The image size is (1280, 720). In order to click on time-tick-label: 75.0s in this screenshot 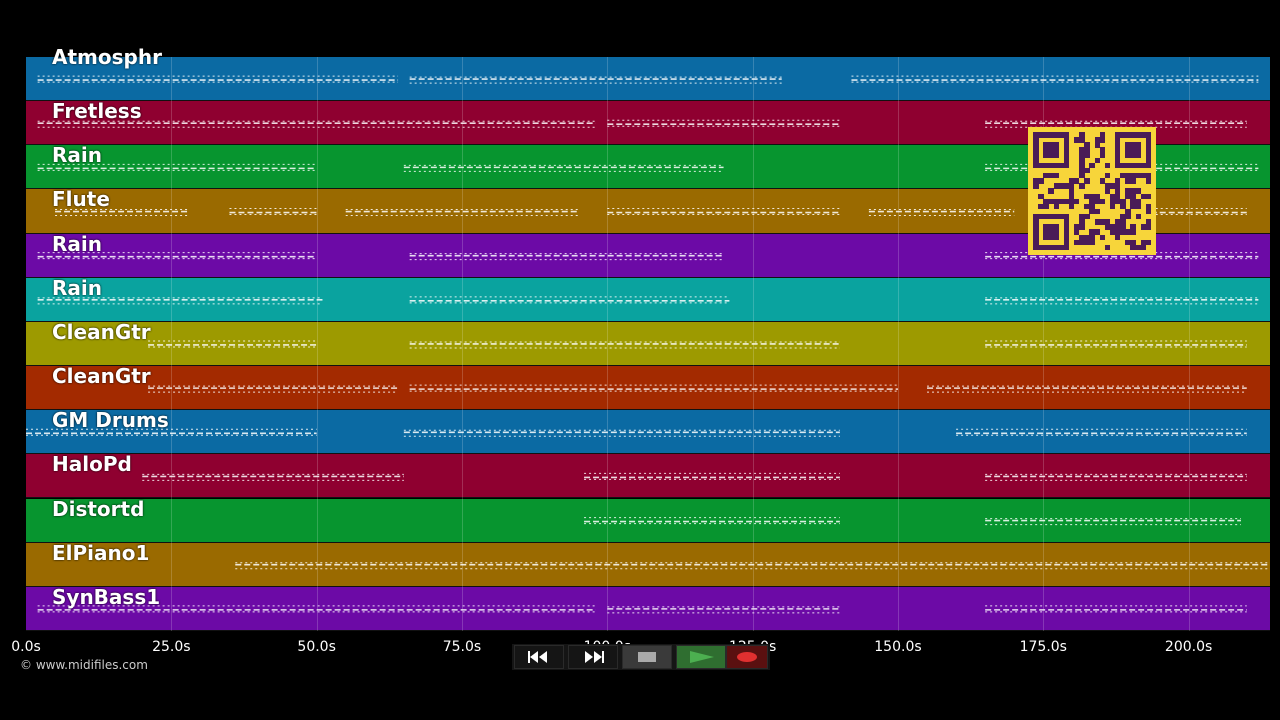, I will do `click(462, 647)`.